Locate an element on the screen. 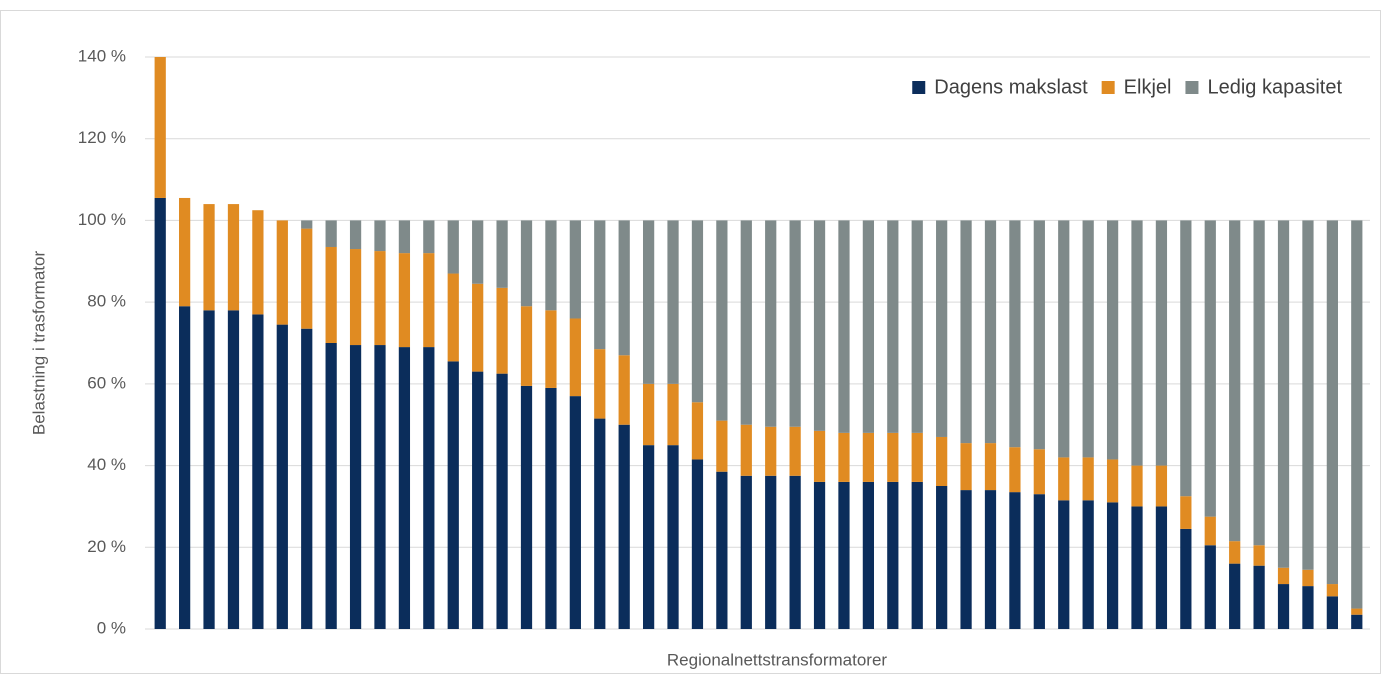 The image size is (1382, 675). y-tick-label: 20 % is located at coordinates (106, 546).